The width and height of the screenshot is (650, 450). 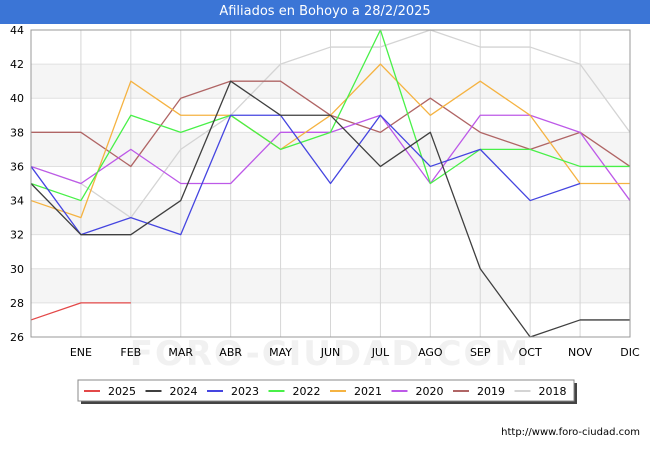 What do you see at coordinates (630, 352) in the screenshot?
I see `x-tick-label: DIC` at bounding box center [630, 352].